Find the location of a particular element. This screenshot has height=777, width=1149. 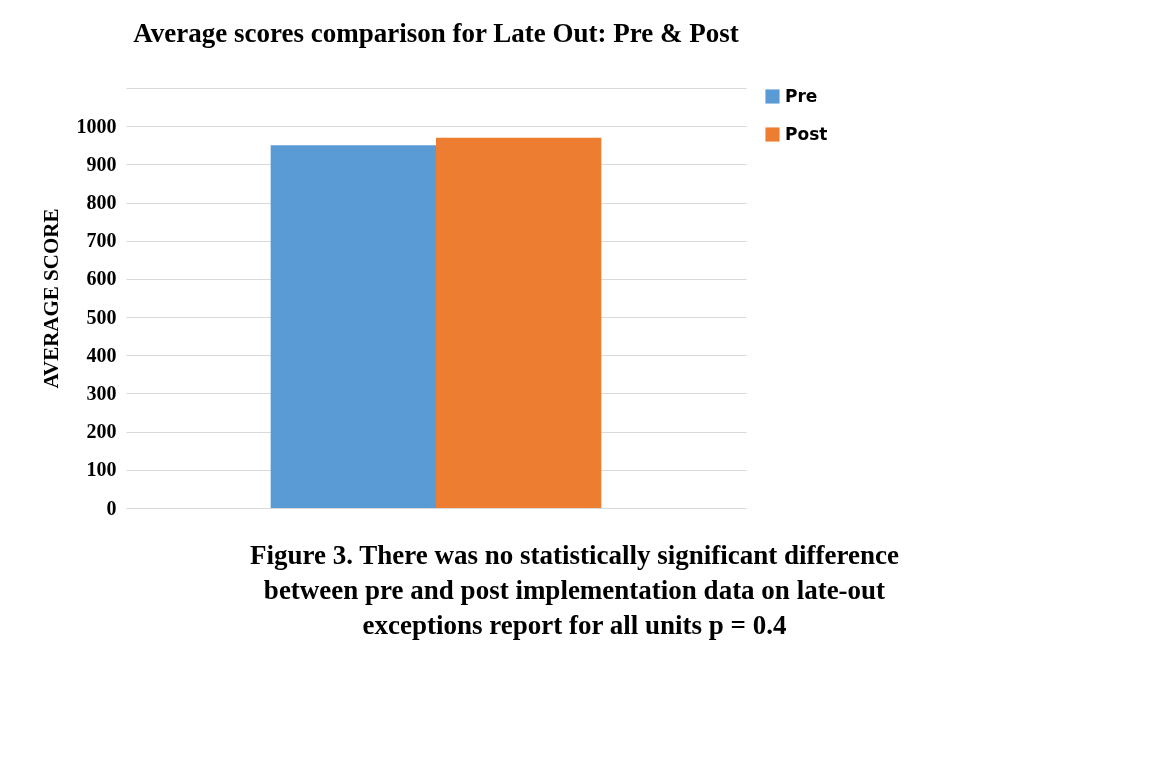

caption: Figure 3. There was no statistically significant difference between pre and post implementation data on late-out exceptions report for all units p = 0.4 is located at coordinates (574, 591).